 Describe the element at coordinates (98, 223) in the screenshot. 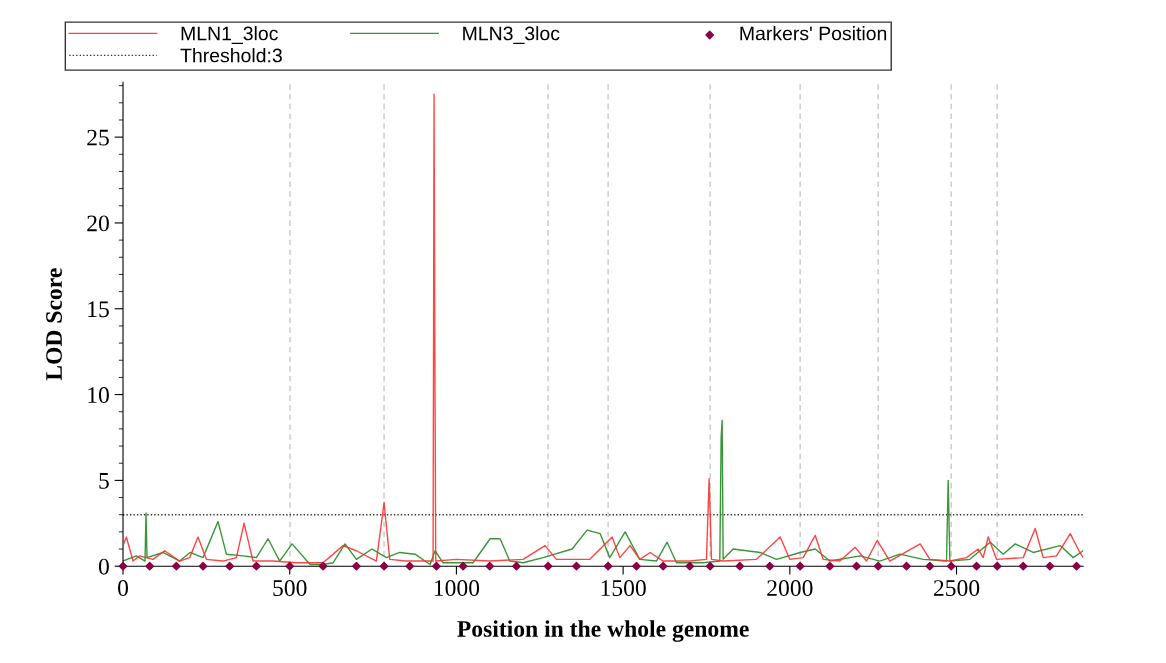

I see `y-tick-label: 20` at that location.